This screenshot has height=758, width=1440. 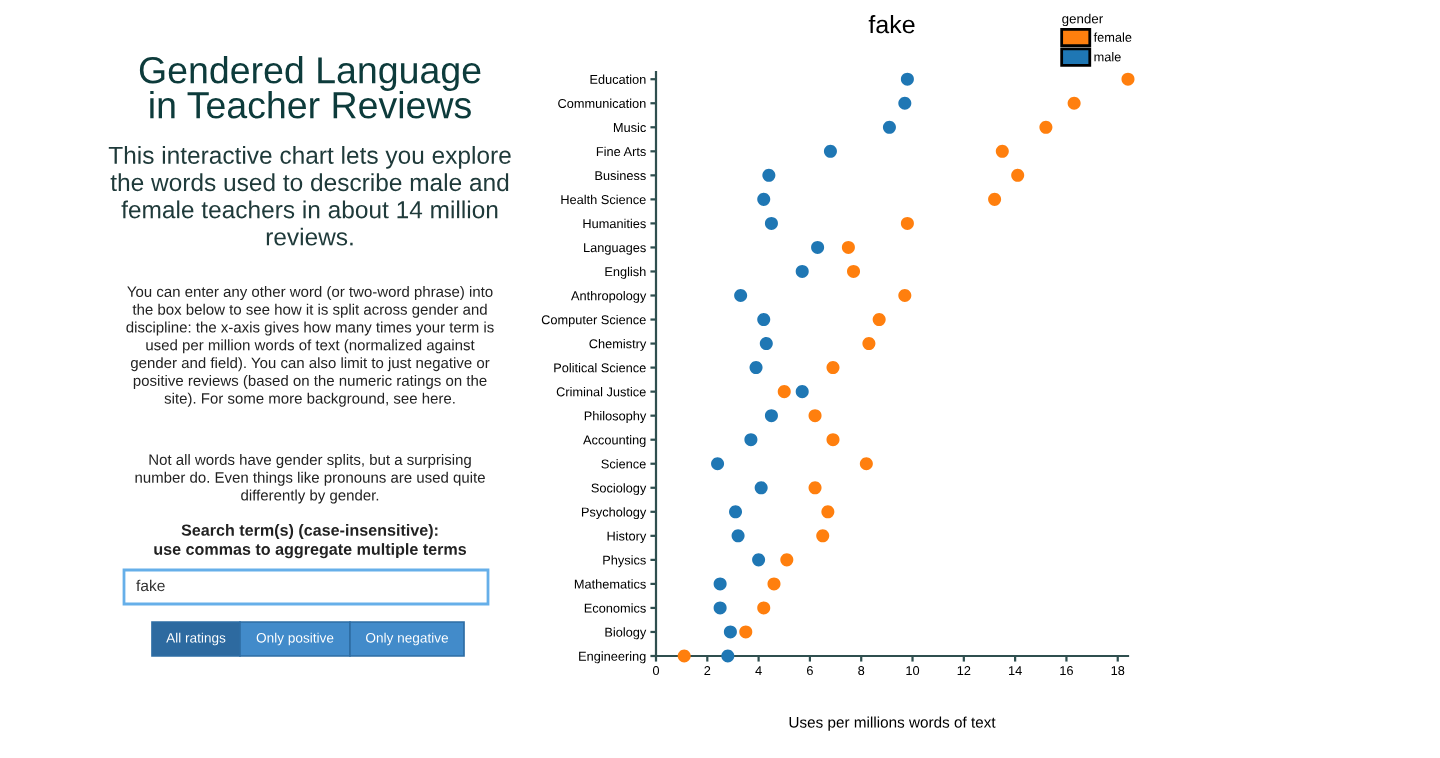 I want to click on text: Search term(s) (case-insensitive): use commas to aggregate multiple terms, so click(x=310, y=541).